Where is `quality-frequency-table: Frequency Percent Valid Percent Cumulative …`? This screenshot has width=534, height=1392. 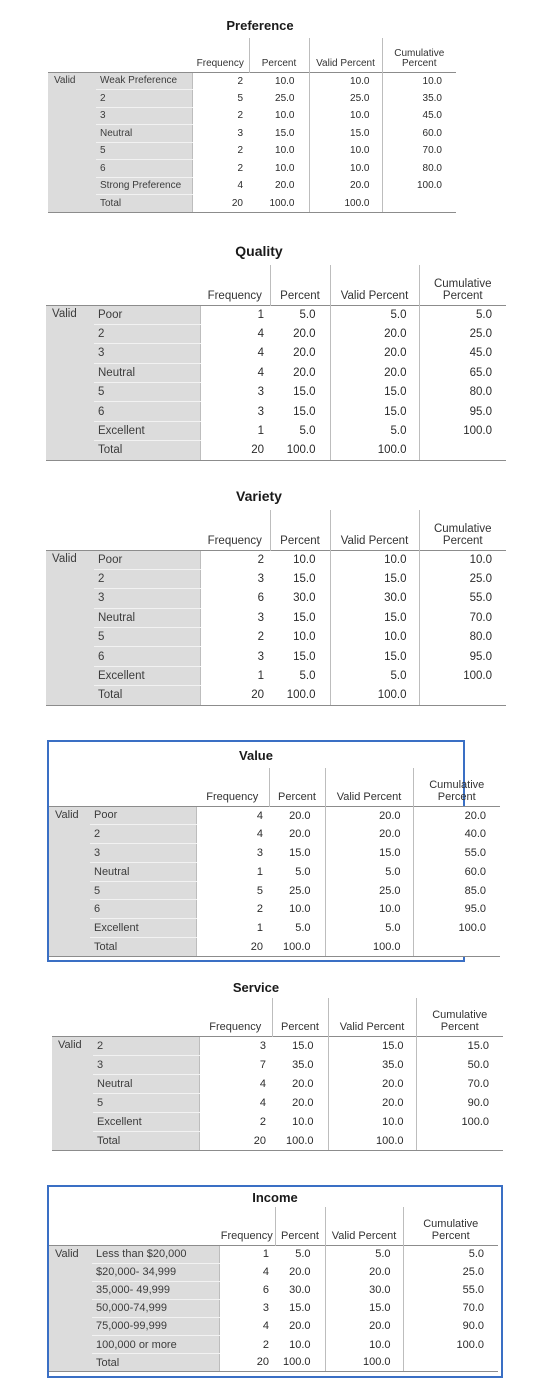
quality-frequency-table: Frequency Percent Valid Percent Cumulative … is located at coordinates (276, 363).